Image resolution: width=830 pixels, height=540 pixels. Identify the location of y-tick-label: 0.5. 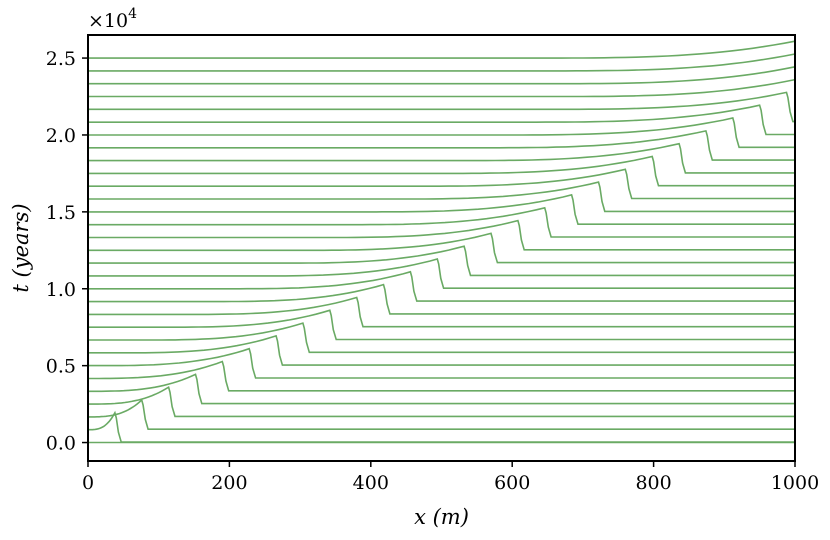
(61, 367).